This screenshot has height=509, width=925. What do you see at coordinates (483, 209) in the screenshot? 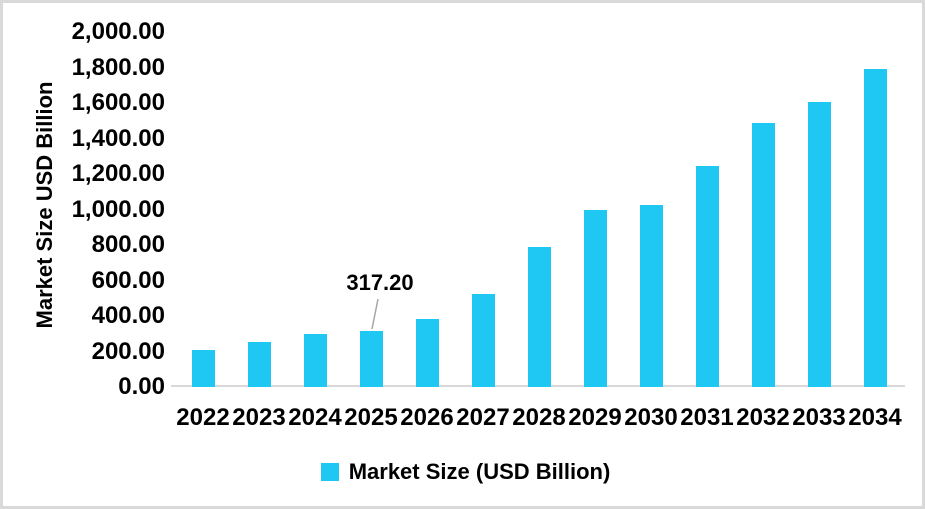
I see `bar-slot-2027` at bounding box center [483, 209].